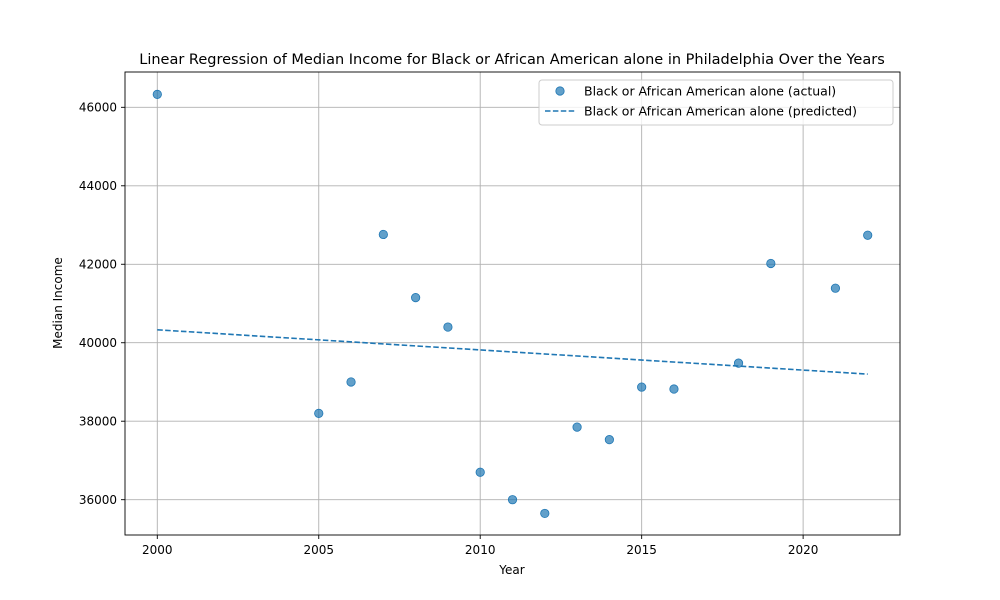 This screenshot has width=1000, height=600. What do you see at coordinates (98, 422) in the screenshot?
I see `y-tick-label: 38000` at bounding box center [98, 422].